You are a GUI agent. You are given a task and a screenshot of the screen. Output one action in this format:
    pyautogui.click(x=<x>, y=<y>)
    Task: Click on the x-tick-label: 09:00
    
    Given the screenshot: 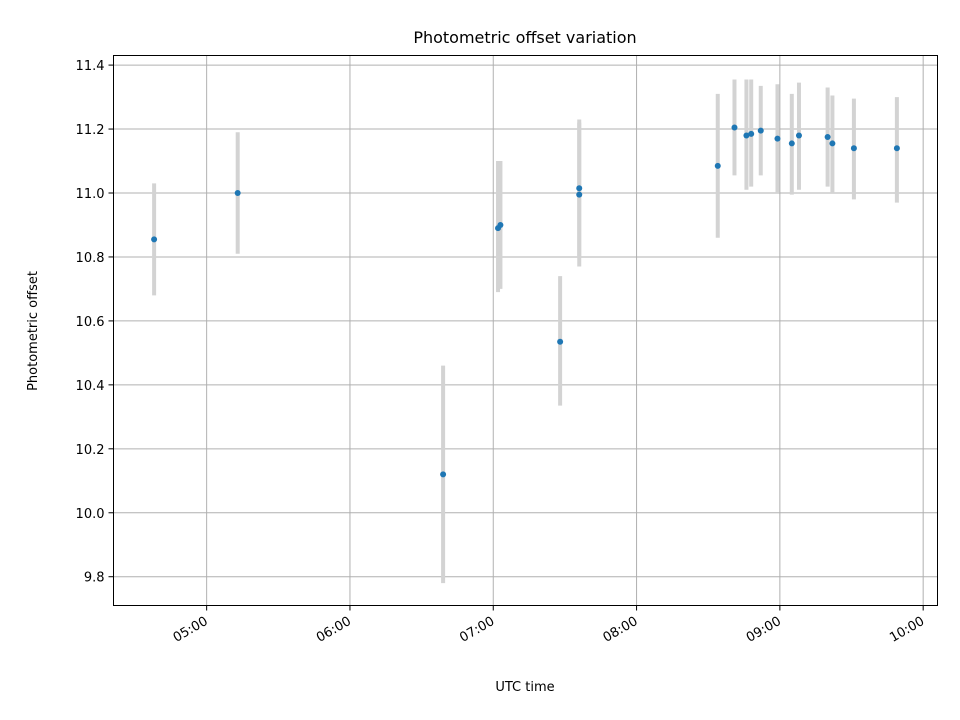 What is the action you would take?
    pyautogui.click(x=764, y=630)
    